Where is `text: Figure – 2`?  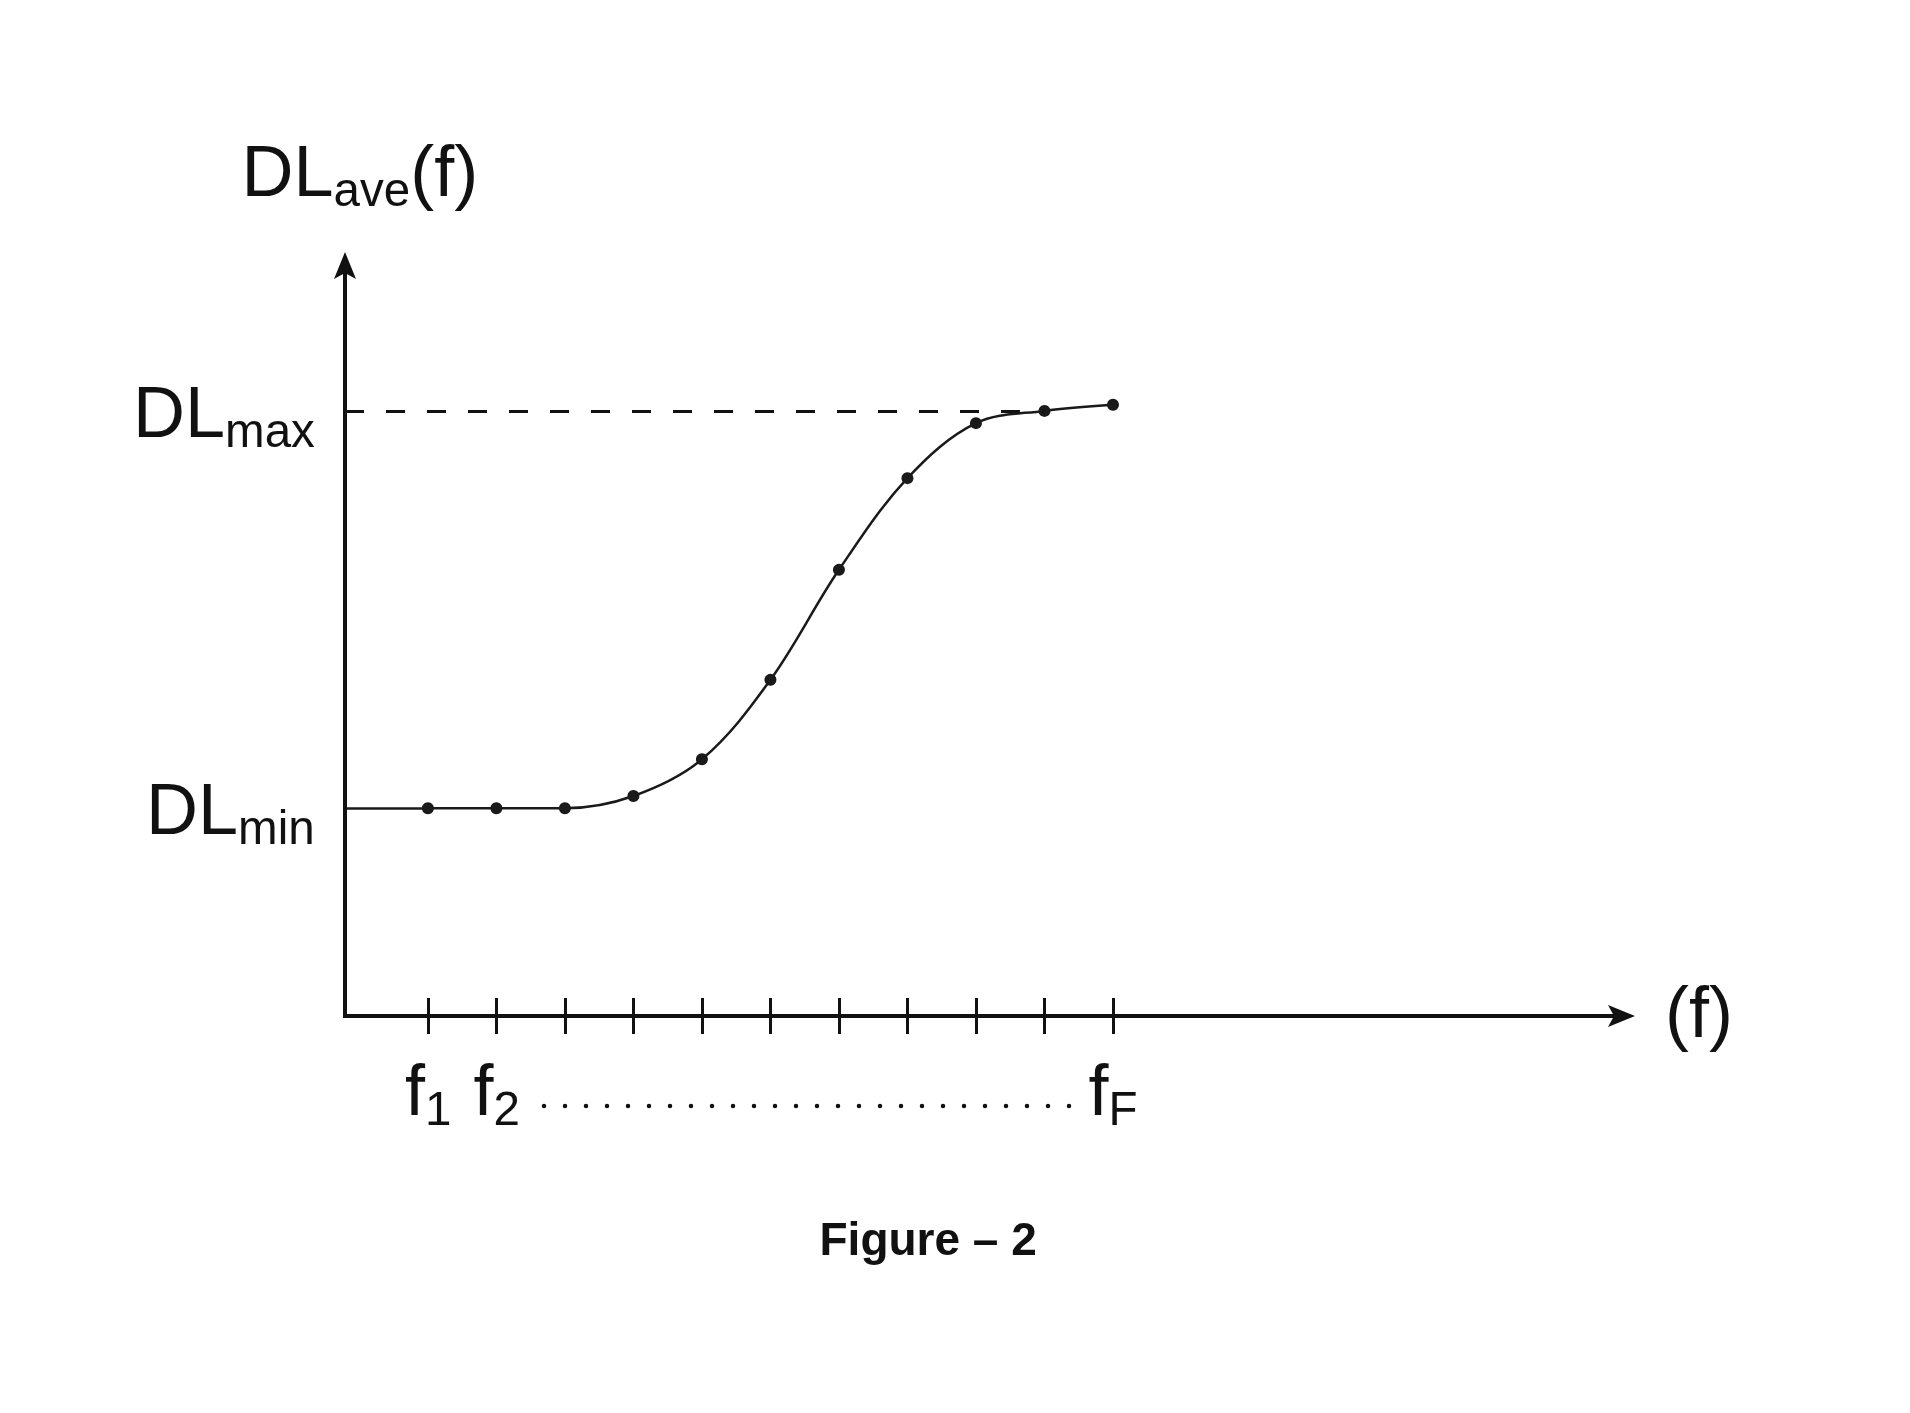
text: Figure – 2 is located at coordinates (928, 1239).